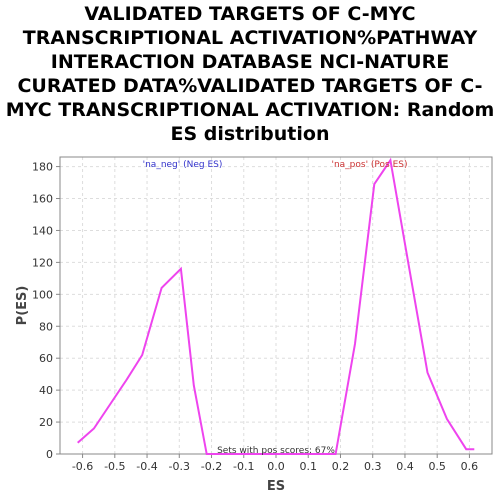  Describe the element at coordinates (82, 466) in the screenshot. I see `x-tick-label: -0.6` at that location.